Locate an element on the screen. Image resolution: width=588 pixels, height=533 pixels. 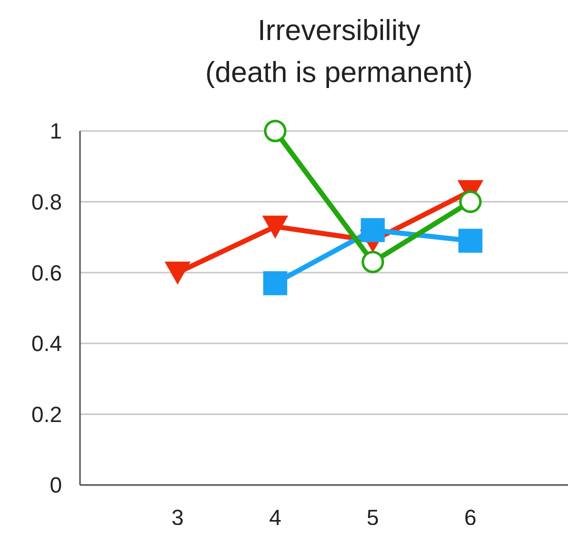
y-tick-label: 0.6 is located at coordinates (46, 273).